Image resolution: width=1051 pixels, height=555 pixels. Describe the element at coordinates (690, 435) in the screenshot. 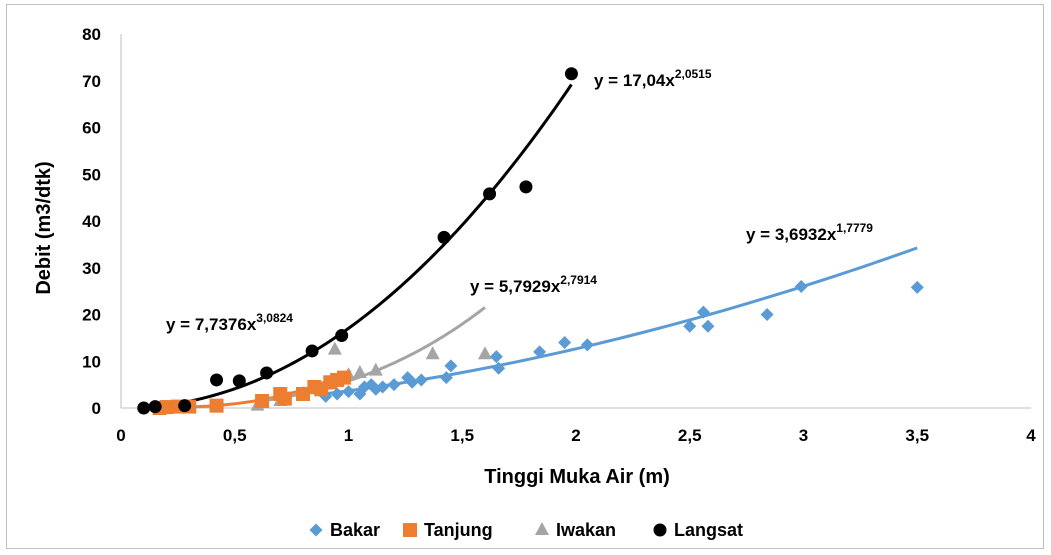

I see `x-tick-label: 2,5` at that location.